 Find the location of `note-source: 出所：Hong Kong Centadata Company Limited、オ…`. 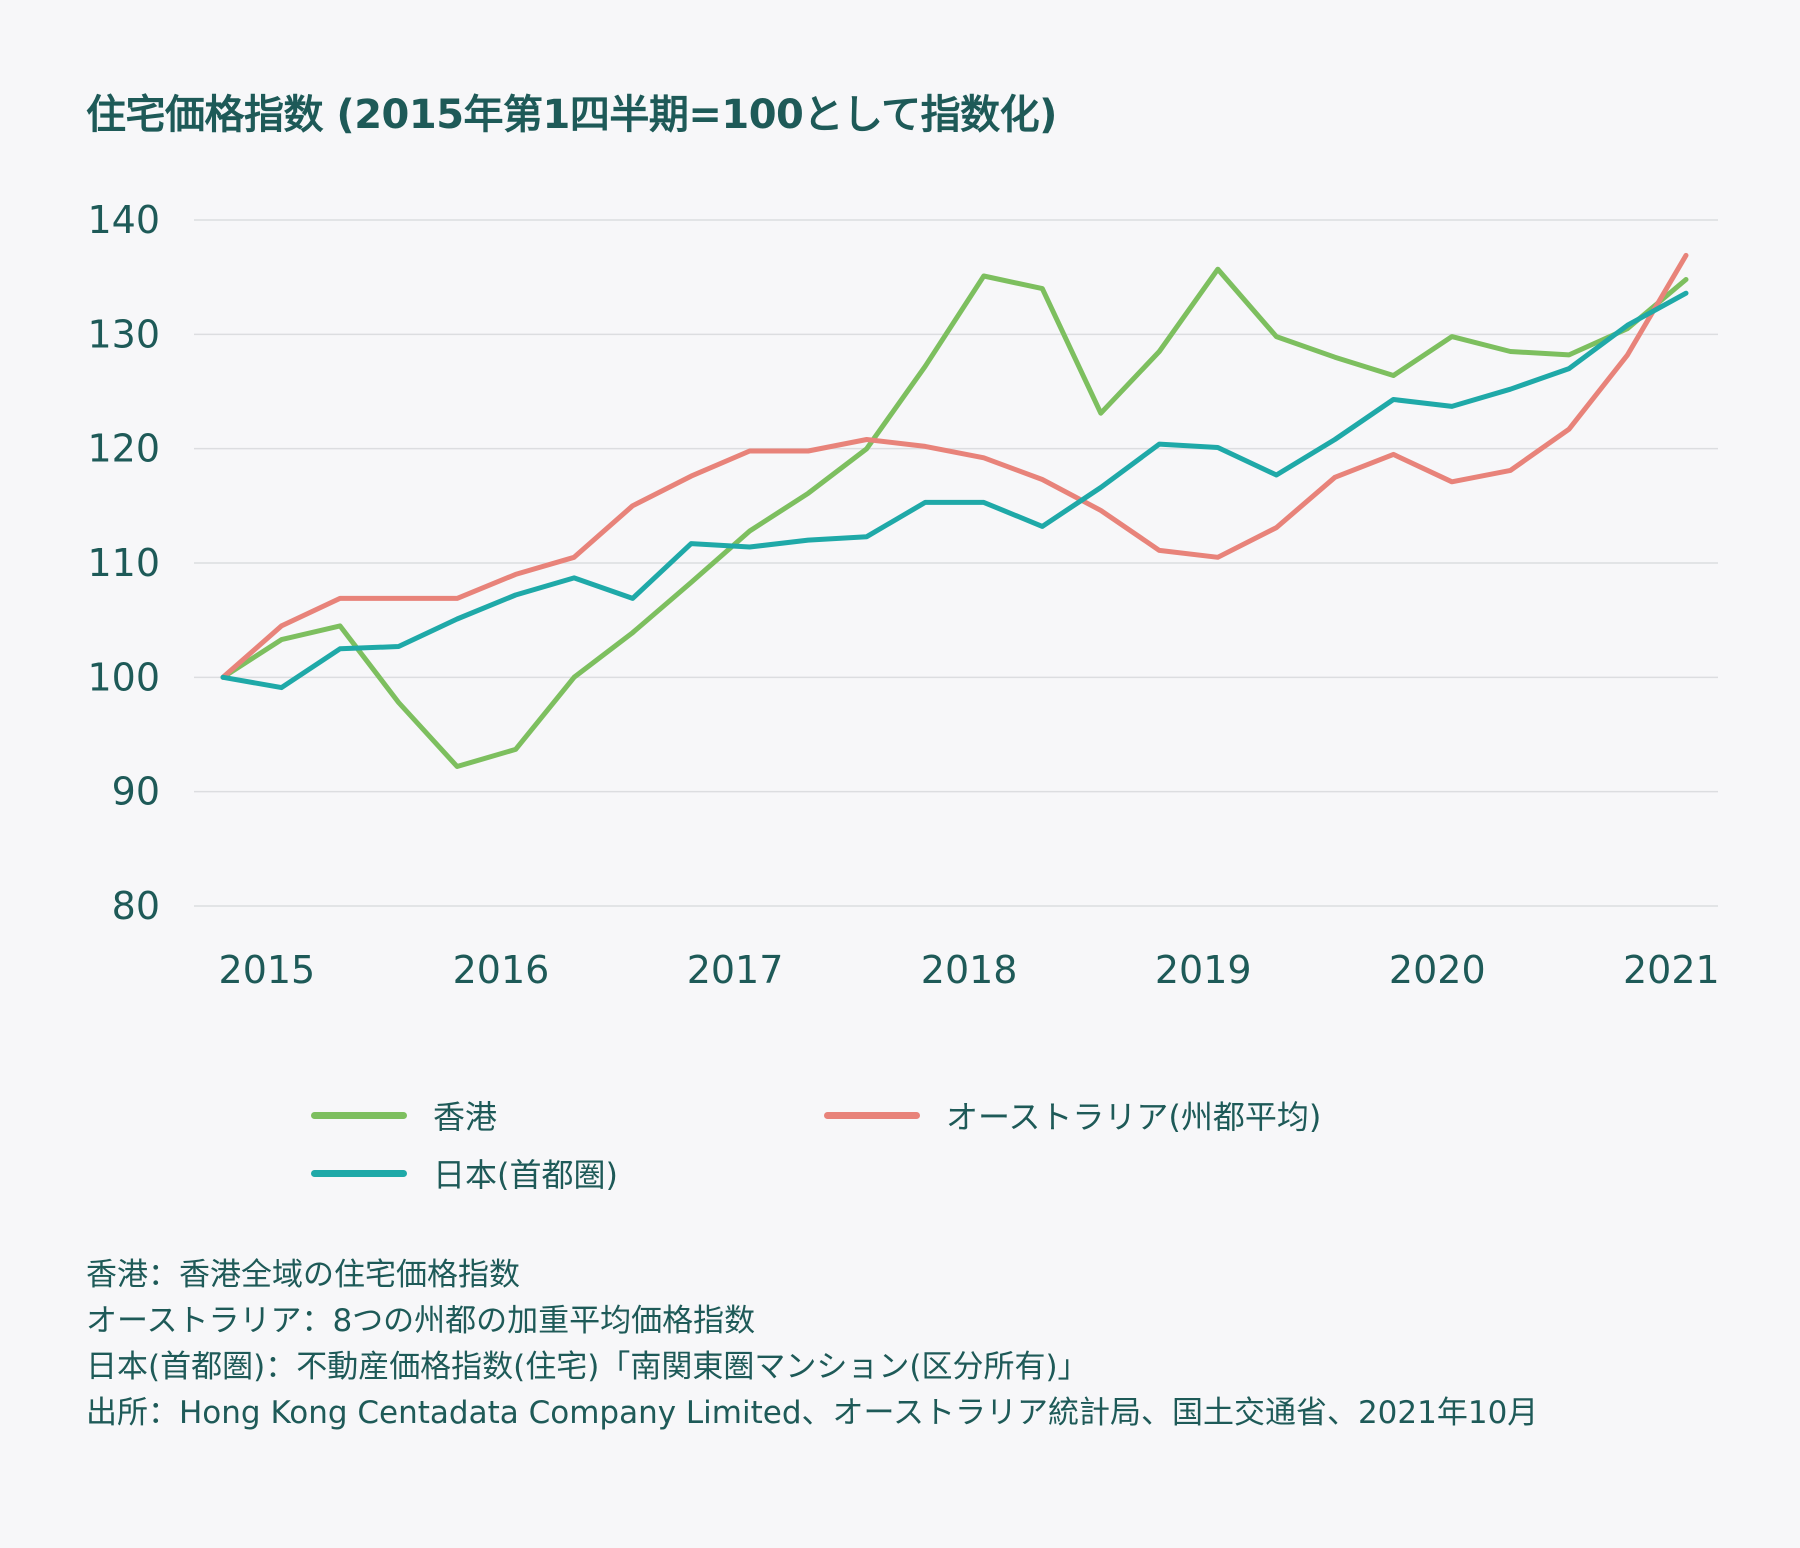

note-source: 出所：Hong Kong Centadata Company Limited、オ… is located at coordinates (812, 1413).